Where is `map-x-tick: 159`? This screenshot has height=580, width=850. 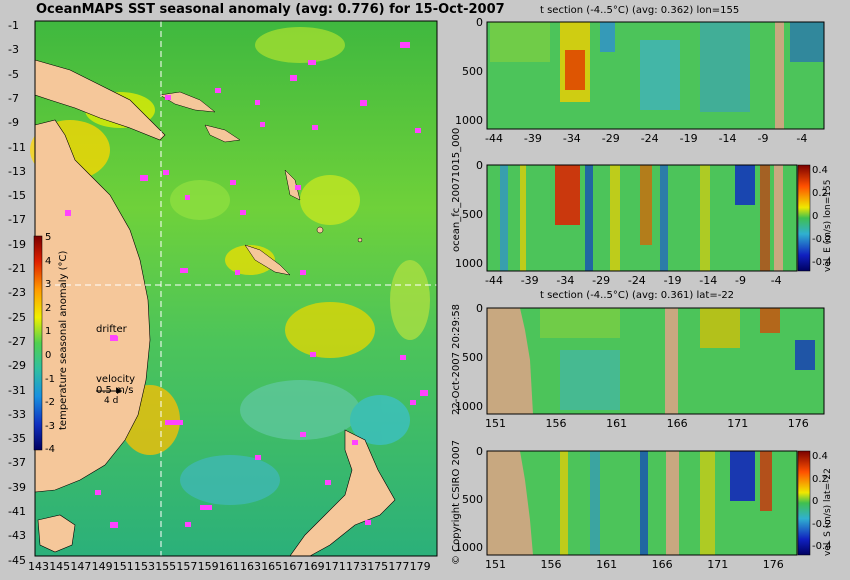 map-x-tick: 159 is located at coordinates (208, 566).